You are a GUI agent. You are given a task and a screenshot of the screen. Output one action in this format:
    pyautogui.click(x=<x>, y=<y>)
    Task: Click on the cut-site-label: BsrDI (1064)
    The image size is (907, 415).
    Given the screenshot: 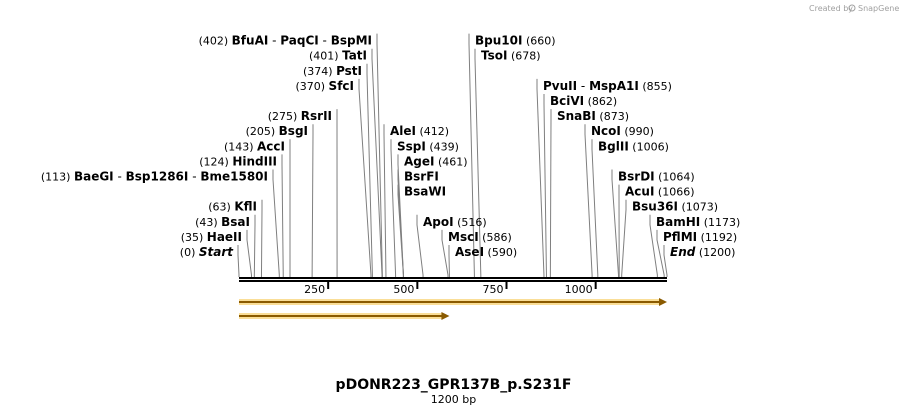 What is the action you would take?
    pyautogui.click(x=656, y=177)
    